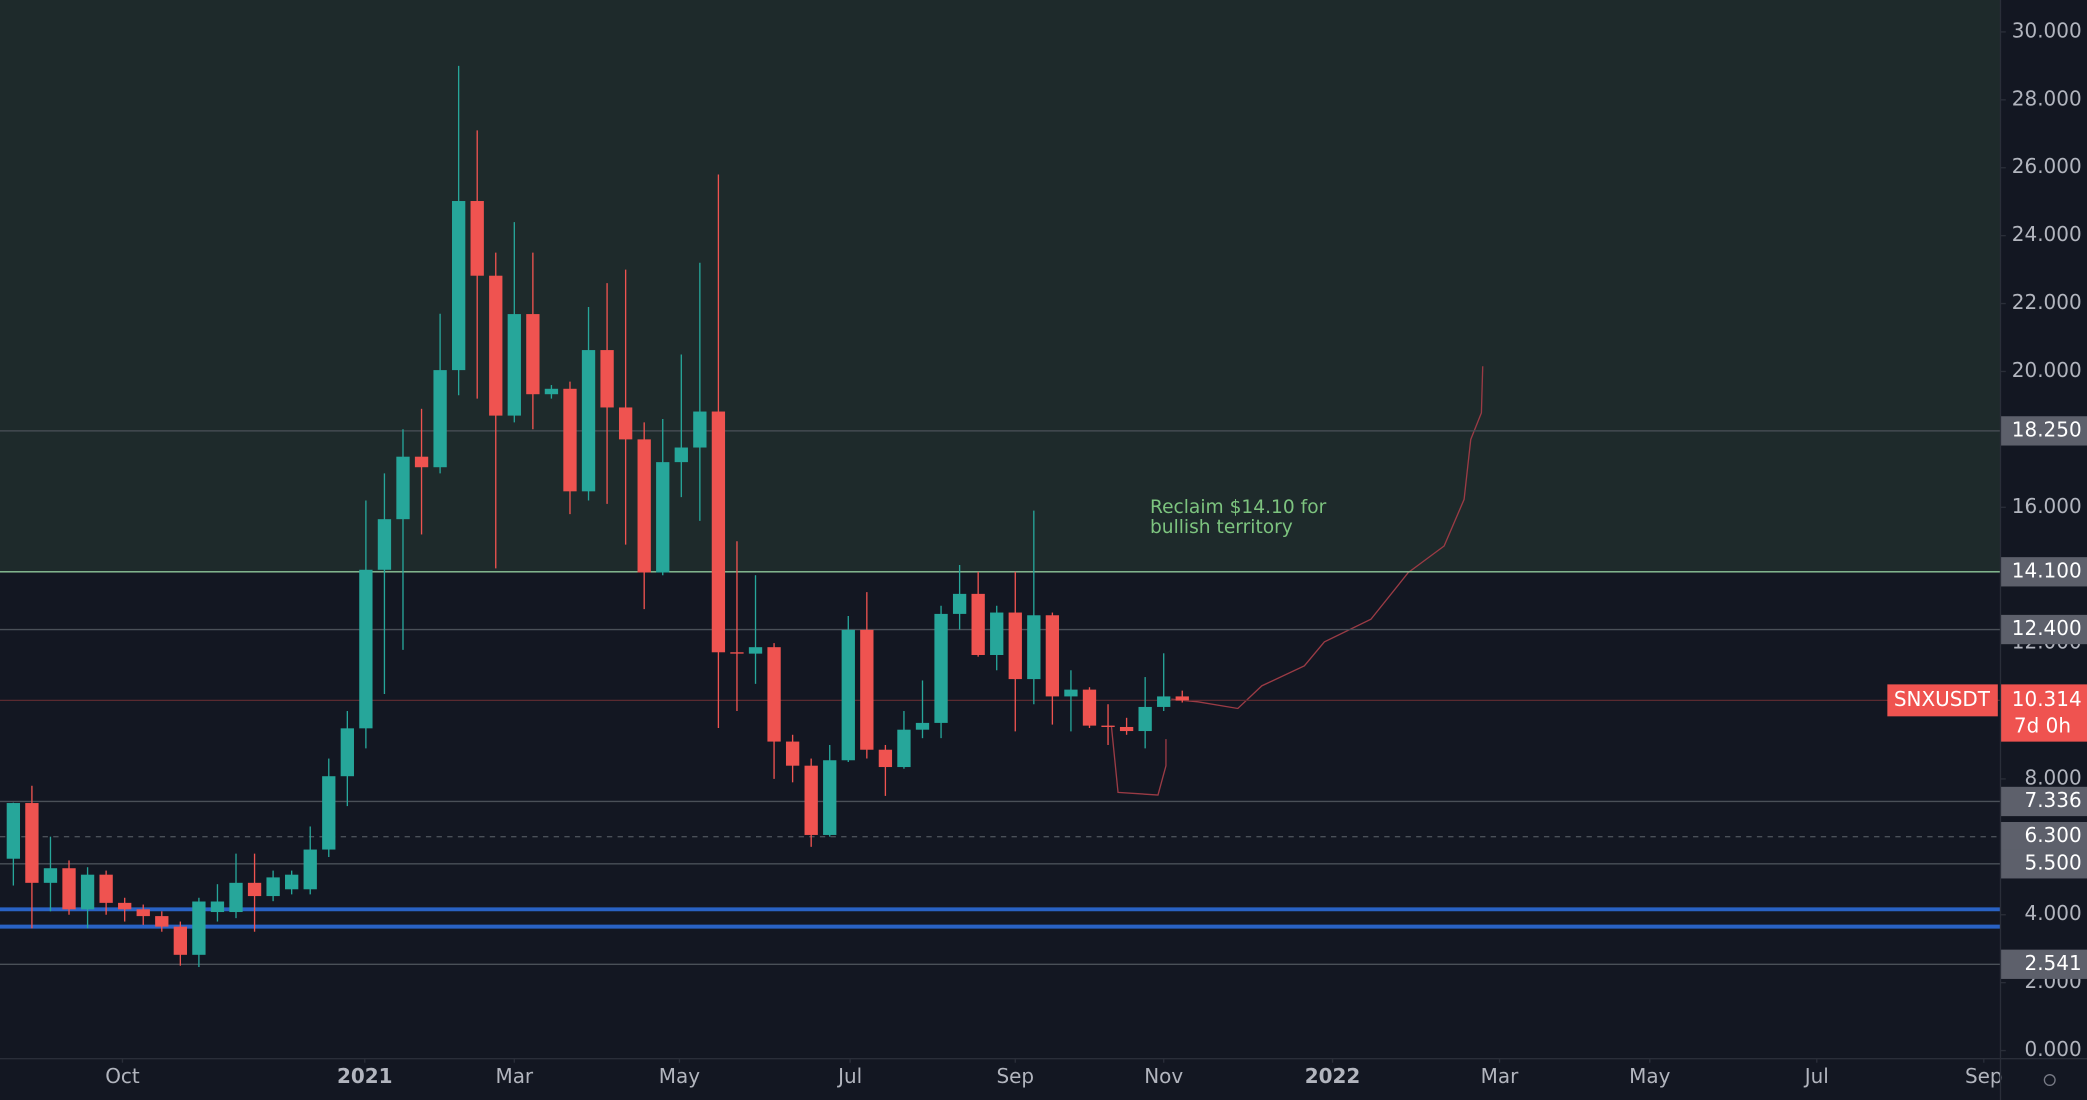 Image resolution: width=2087 pixels, height=1100 pixels. I want to click on level-label: 18.250, so click(2047, 429).